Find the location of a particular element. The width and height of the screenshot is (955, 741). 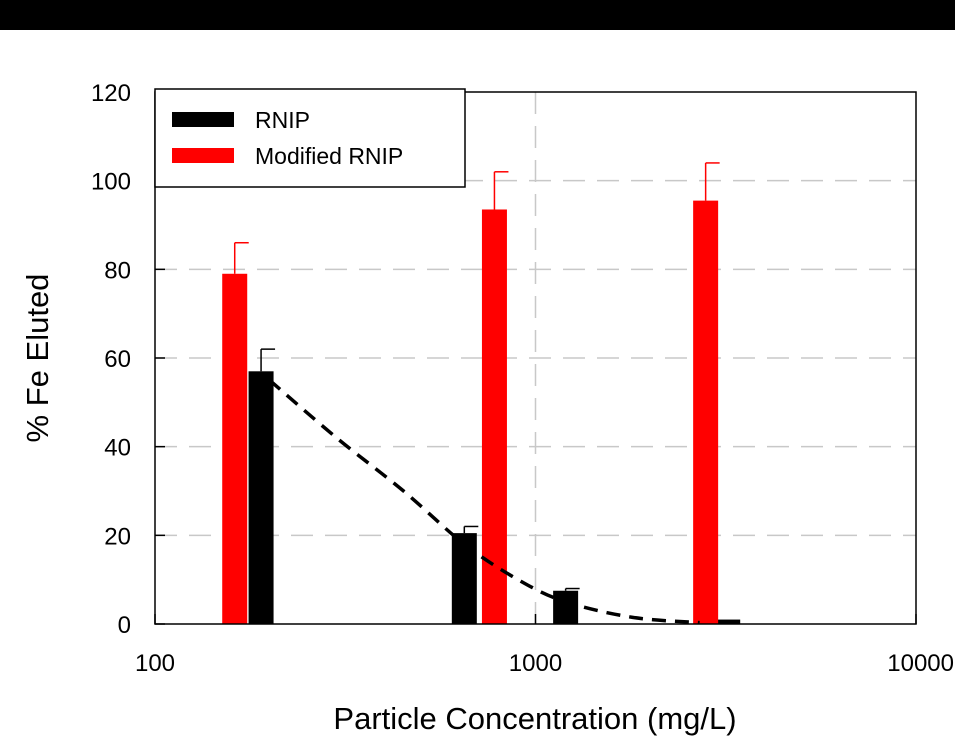

y-tick-label: 100 is located at coordinates (111, 182).